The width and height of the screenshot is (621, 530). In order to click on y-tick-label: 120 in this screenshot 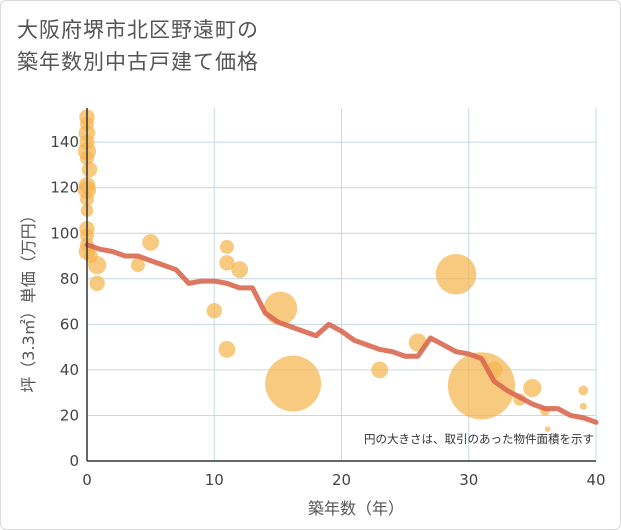, I will do `click(64, 188)`.